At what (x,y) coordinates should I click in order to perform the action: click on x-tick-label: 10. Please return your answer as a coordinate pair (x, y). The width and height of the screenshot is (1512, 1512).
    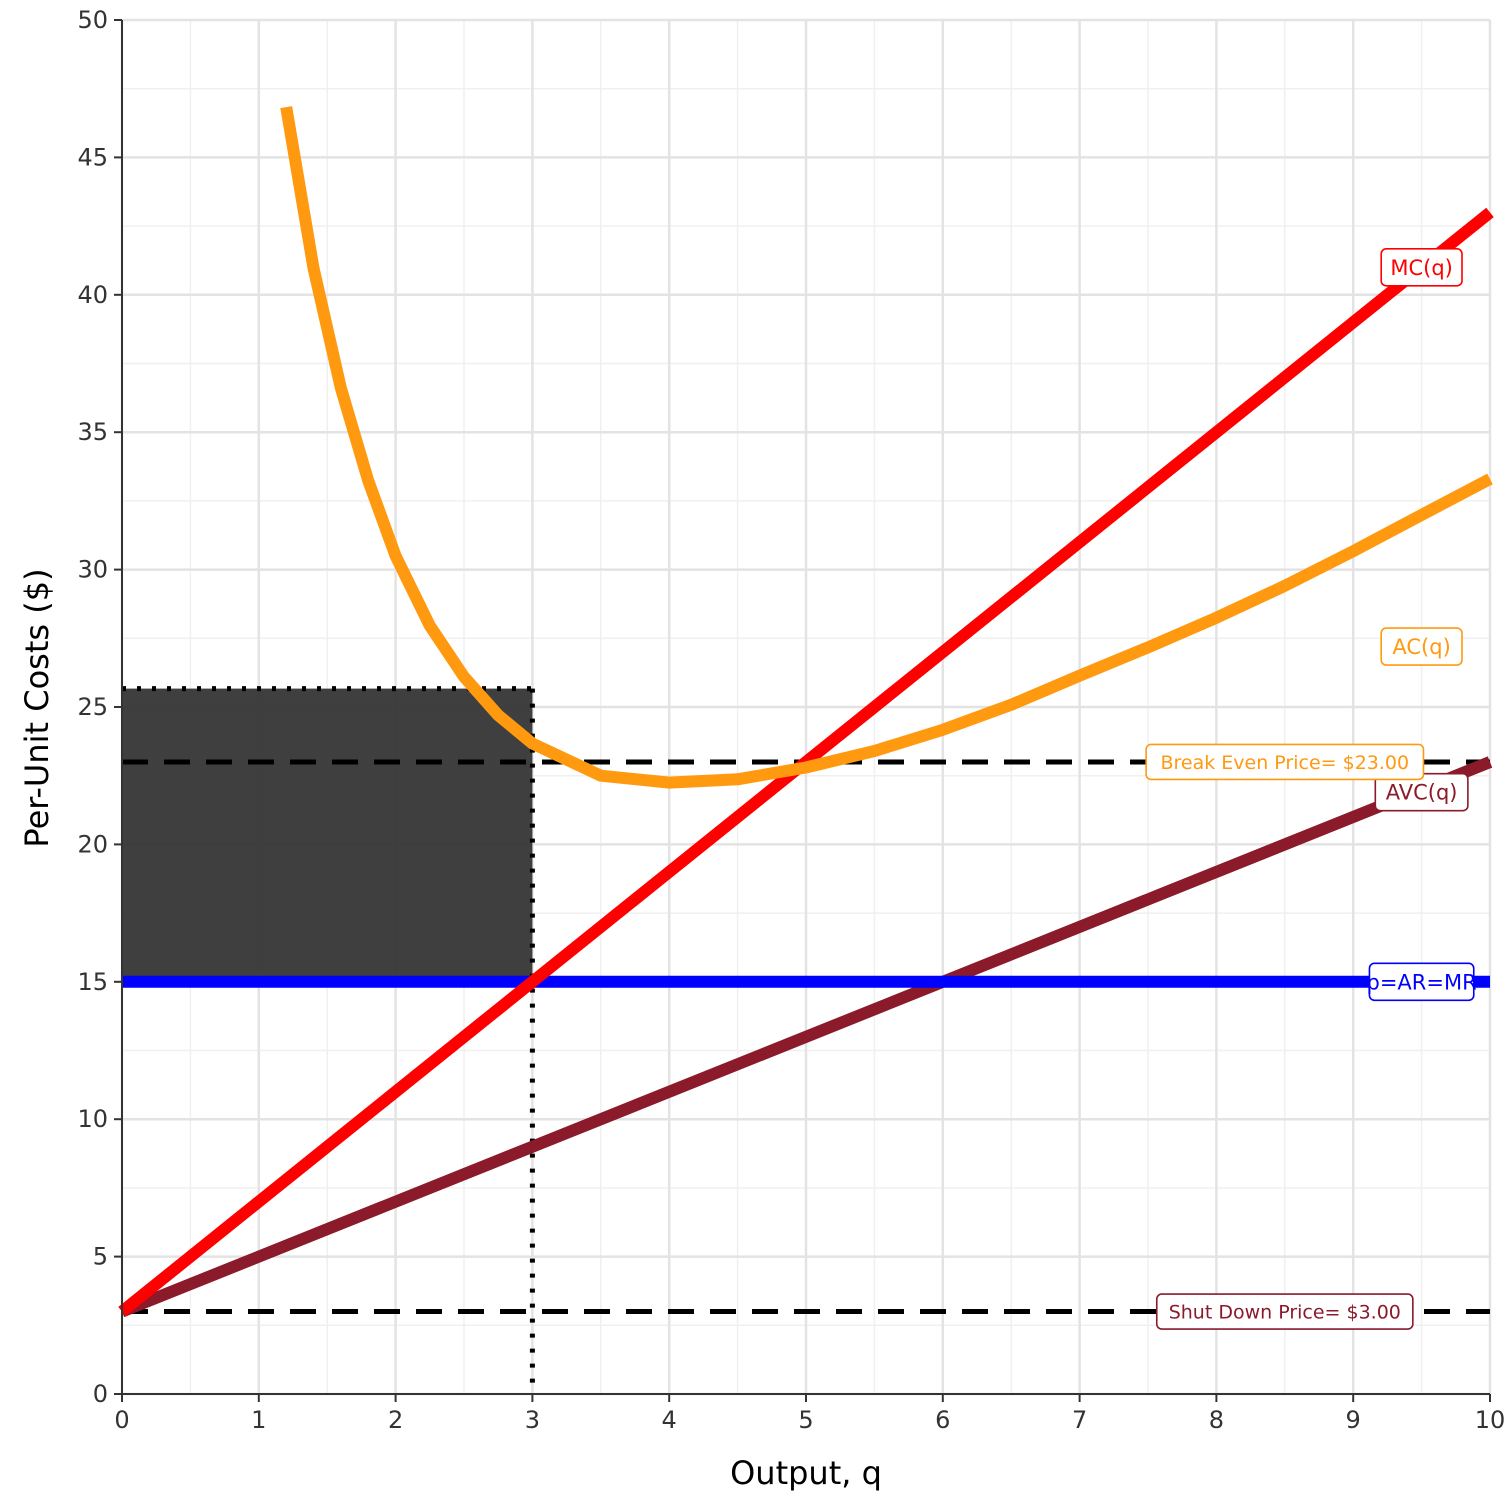
    Looking at the image, I should click on (1490, 1420).